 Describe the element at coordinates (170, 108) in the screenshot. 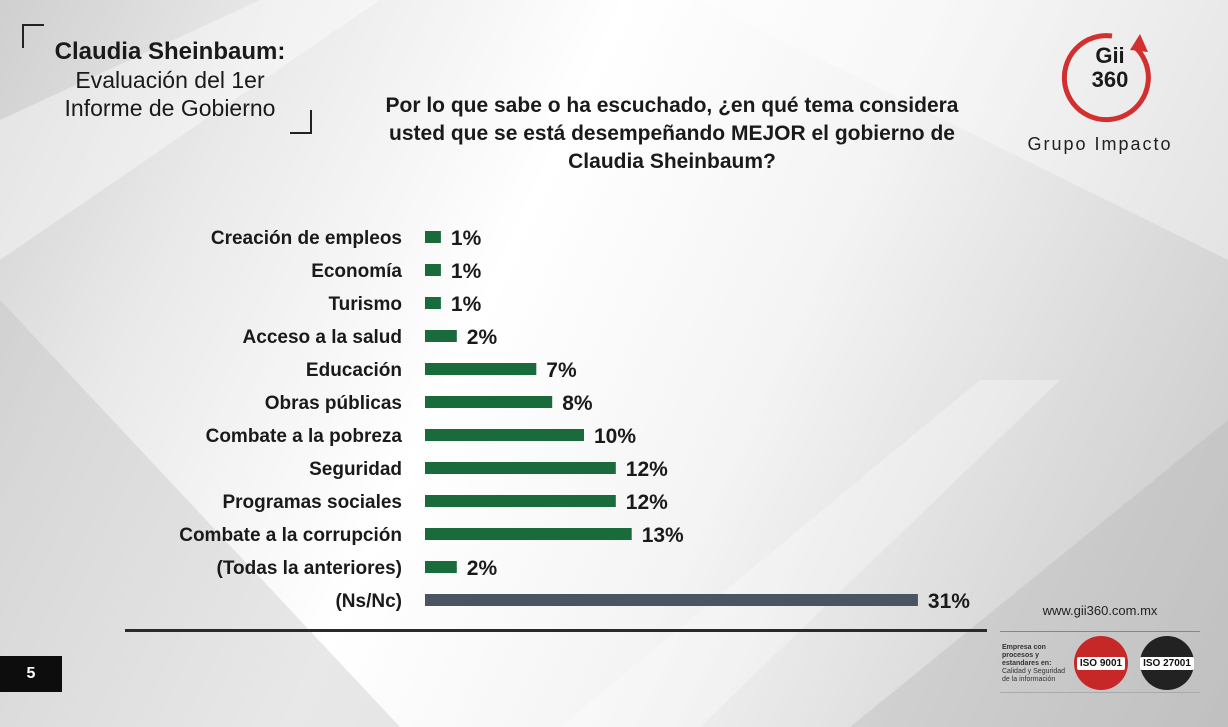

I see `page-subtitle-line-2: Informe de Gobierno` at that location.